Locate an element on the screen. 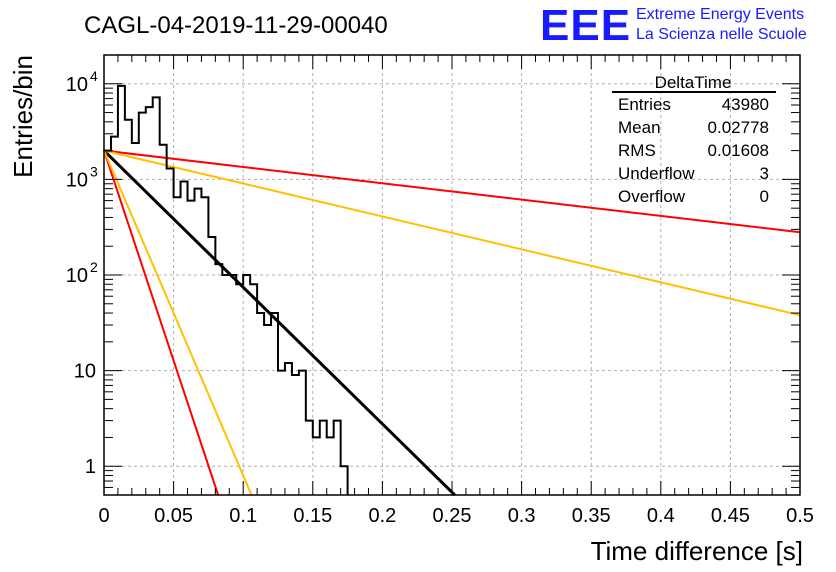 The width and height of the screenshot is (836, 572). stats-row-value: 0.01608 is located at coordinates (738, 150).